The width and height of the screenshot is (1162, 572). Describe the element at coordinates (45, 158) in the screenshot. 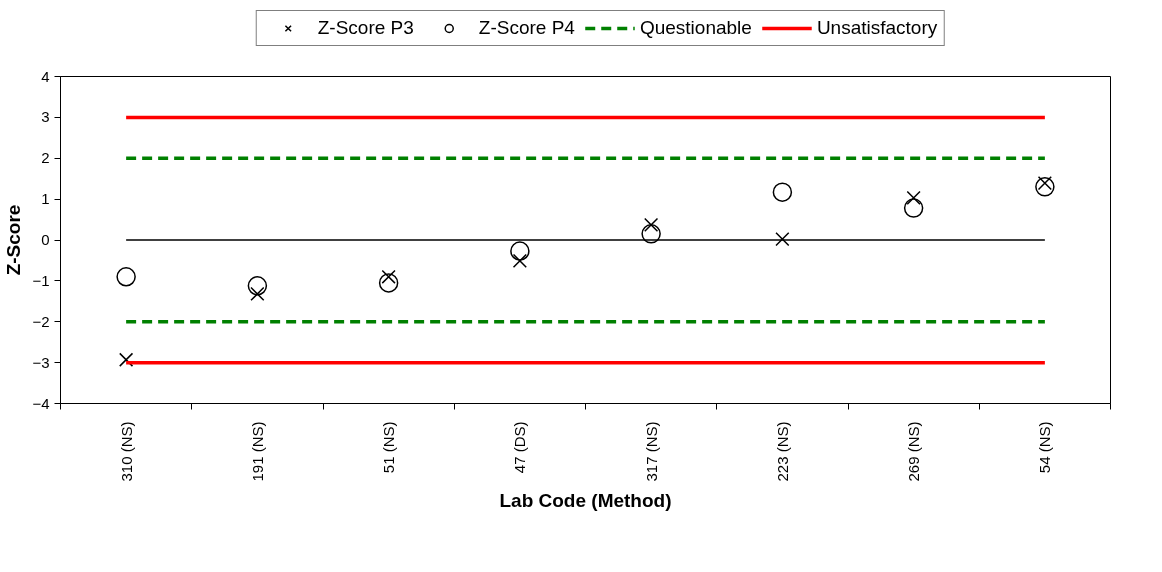

I see `y-tick-label: 2` at that location.